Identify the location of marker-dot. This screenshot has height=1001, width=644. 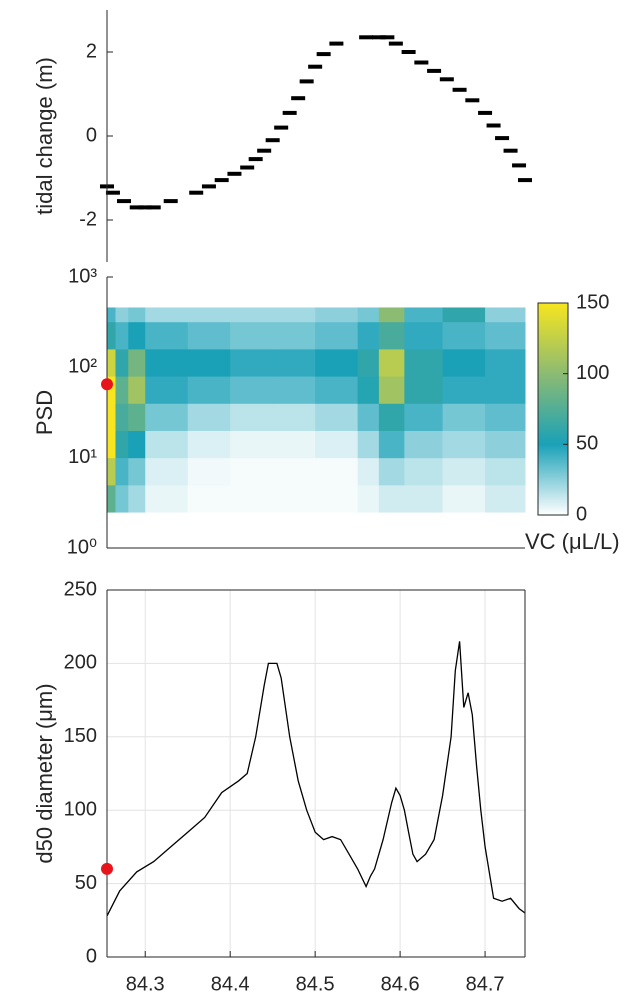
(107, 868).